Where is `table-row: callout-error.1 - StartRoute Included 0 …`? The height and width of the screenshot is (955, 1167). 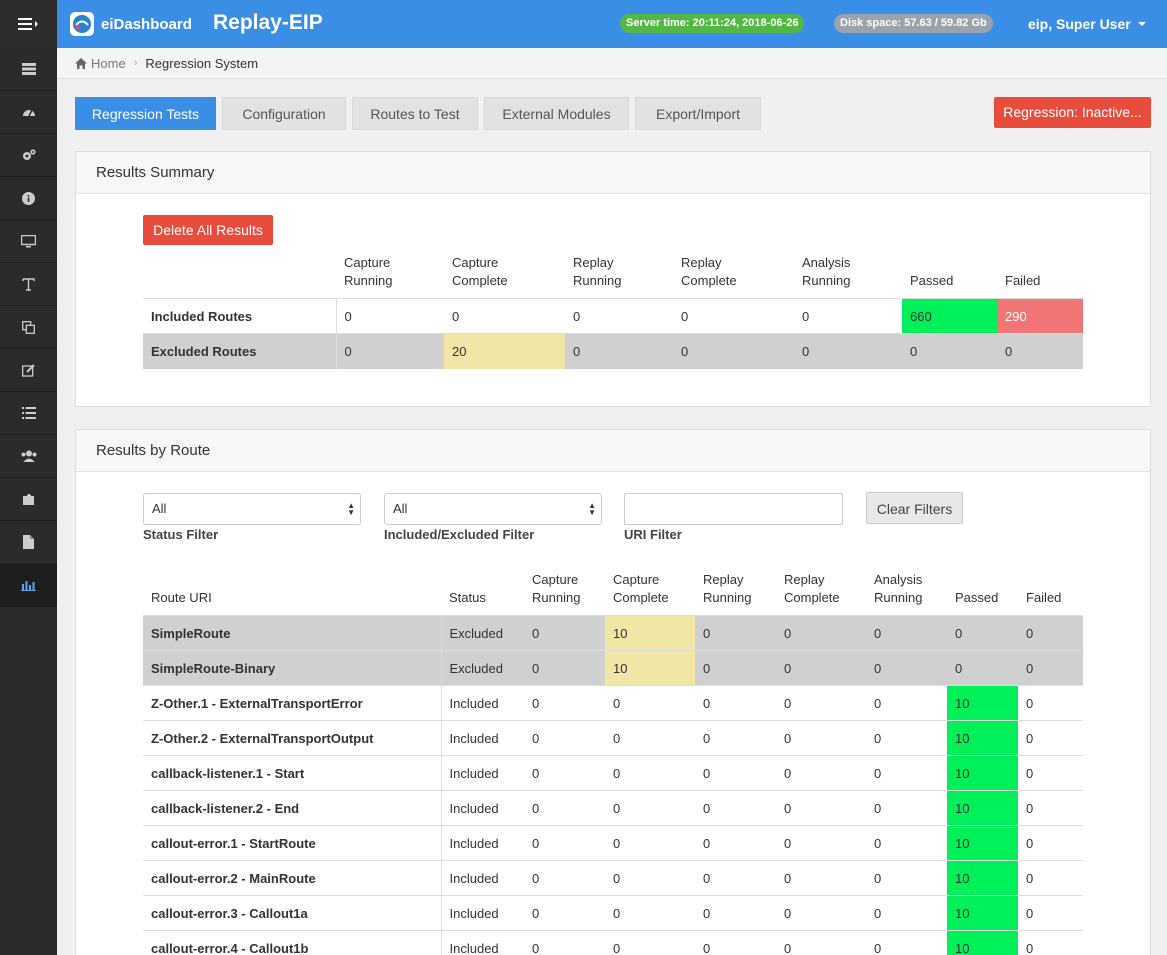 table-row: callout-error.1 - StartRoute Included 0 … is located at coordinates (613, 843).